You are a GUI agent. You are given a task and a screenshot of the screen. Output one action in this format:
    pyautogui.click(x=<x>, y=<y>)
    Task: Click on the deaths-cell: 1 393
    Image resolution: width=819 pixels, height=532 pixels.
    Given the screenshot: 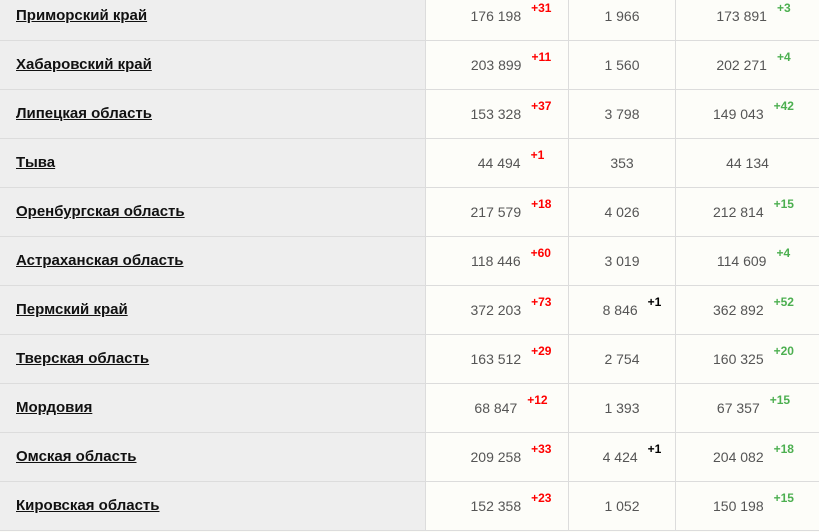 What is the action you would take?
    pyautogui.click(x=622, y=408)
    